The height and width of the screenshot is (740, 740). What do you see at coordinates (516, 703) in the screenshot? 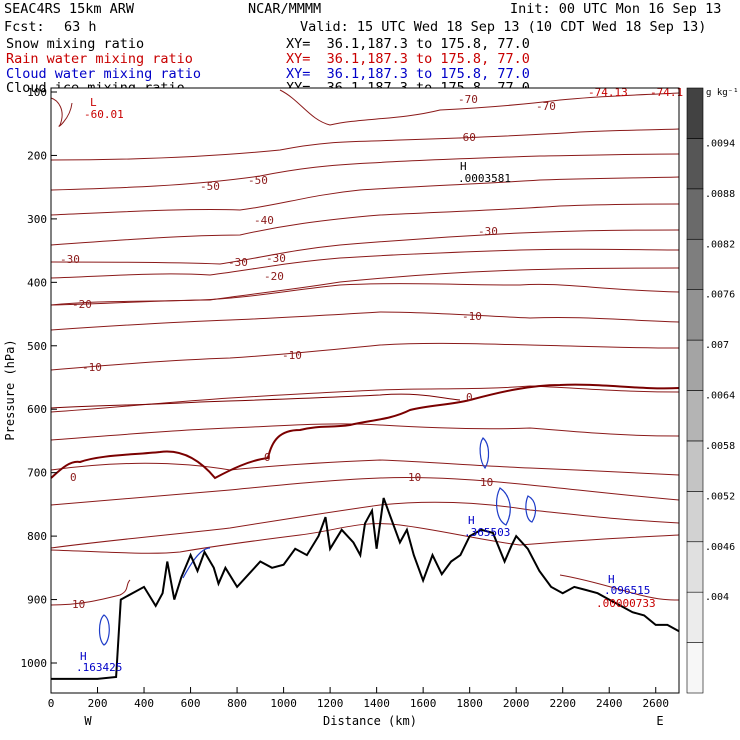
I see `x-tick-label: 2000` at bounding box center [516, 703].